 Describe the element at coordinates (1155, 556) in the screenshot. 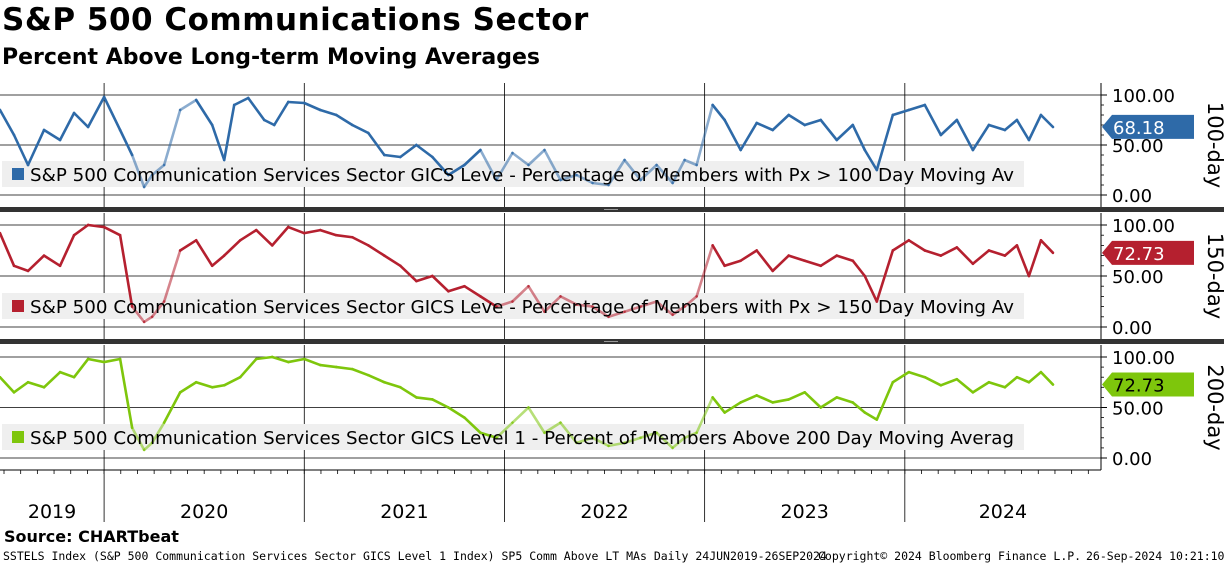

I see `footer-timestamp: 26-Sep-2024 10:21:10` at that location.